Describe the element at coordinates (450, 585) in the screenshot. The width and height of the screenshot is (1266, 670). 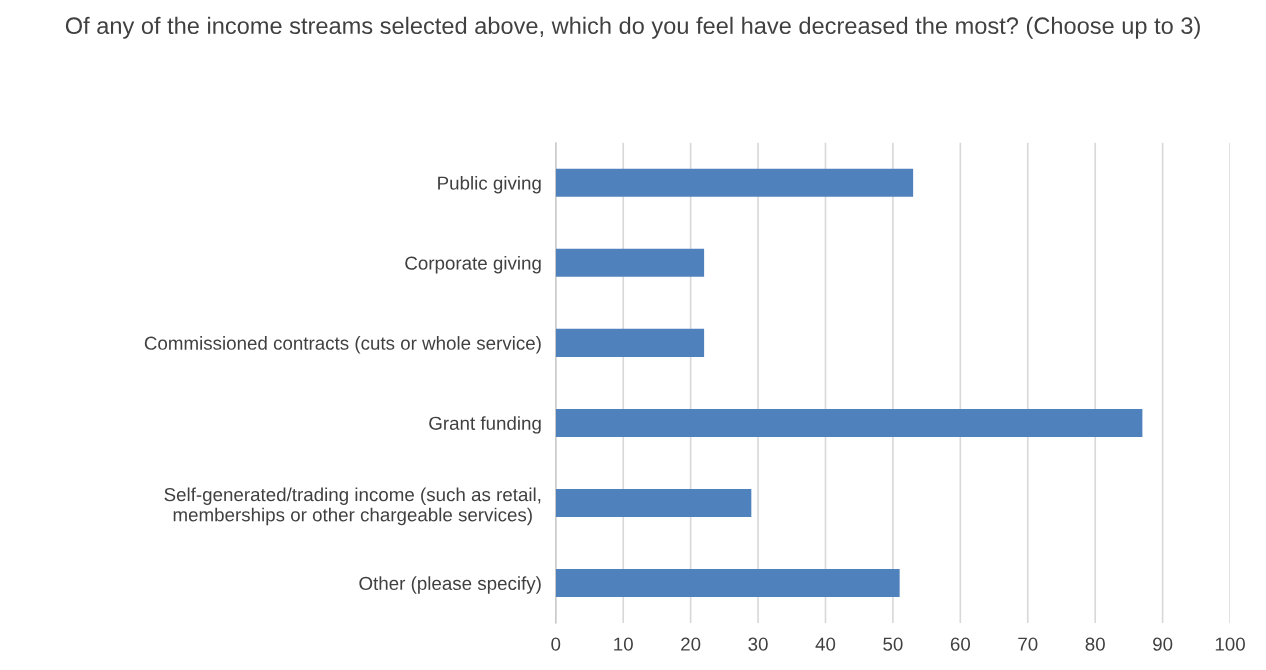
I see `y-tick-label: Other (please specify)` at that location.